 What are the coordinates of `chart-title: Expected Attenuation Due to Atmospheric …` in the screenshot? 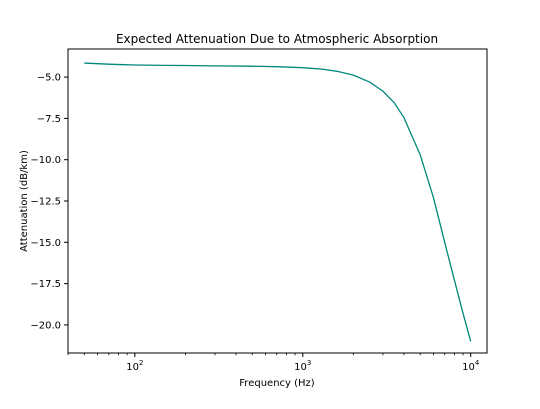 It's located at (277, 39).